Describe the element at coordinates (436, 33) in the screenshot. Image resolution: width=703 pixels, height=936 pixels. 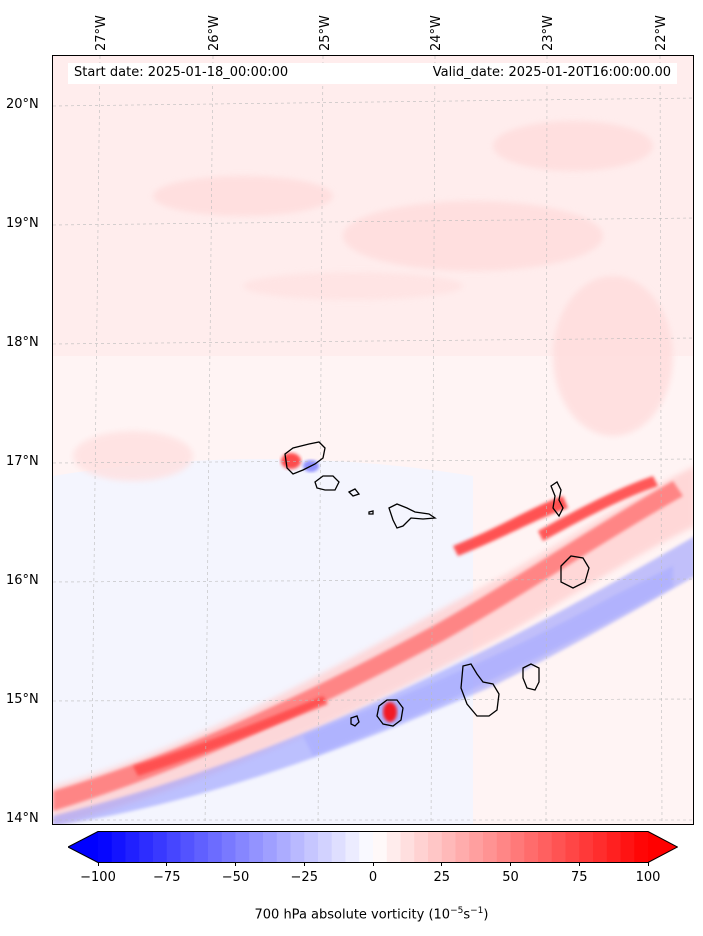
I see `lon-label-24w: 24°W` at that location.